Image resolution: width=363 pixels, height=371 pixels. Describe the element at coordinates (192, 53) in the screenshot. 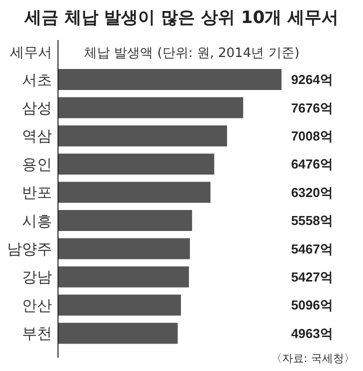

I see `x-axis-title: 체납 발생액 (단위: 원, 2014년 기준)` at that location.